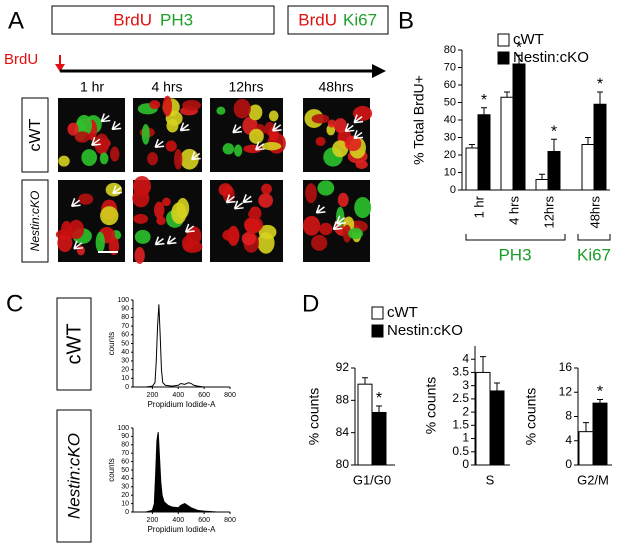  I want to click on y-tick-label: 100, so click(123, 428).